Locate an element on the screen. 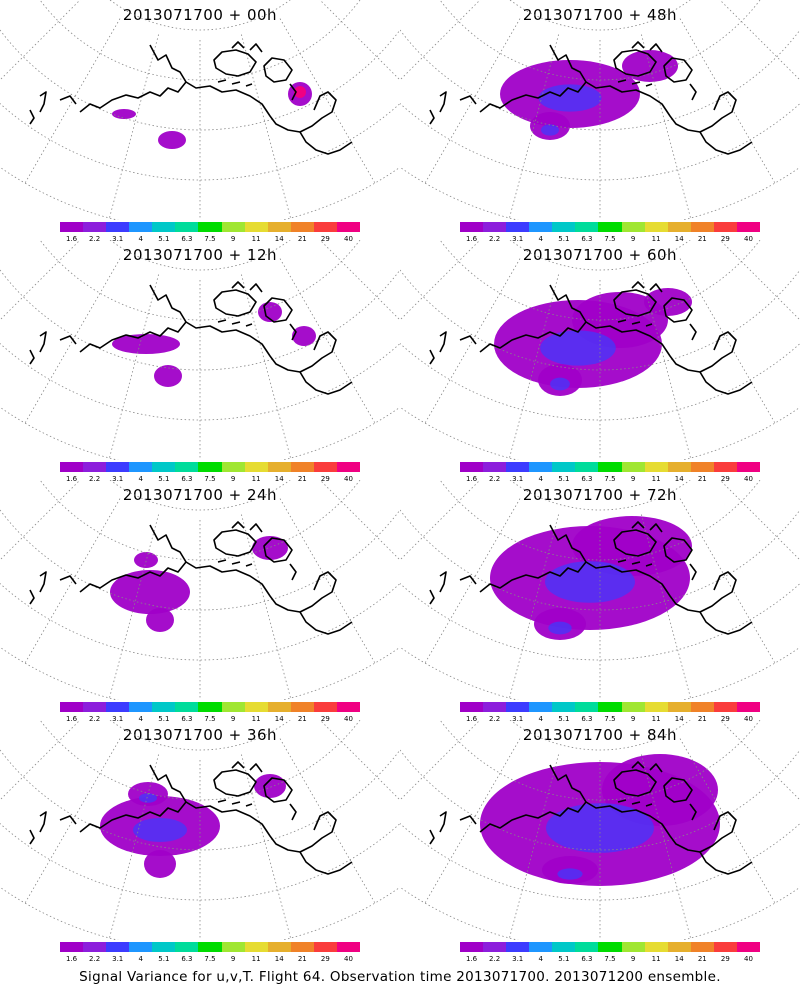  variance-region is located at coordinates (168, 376).